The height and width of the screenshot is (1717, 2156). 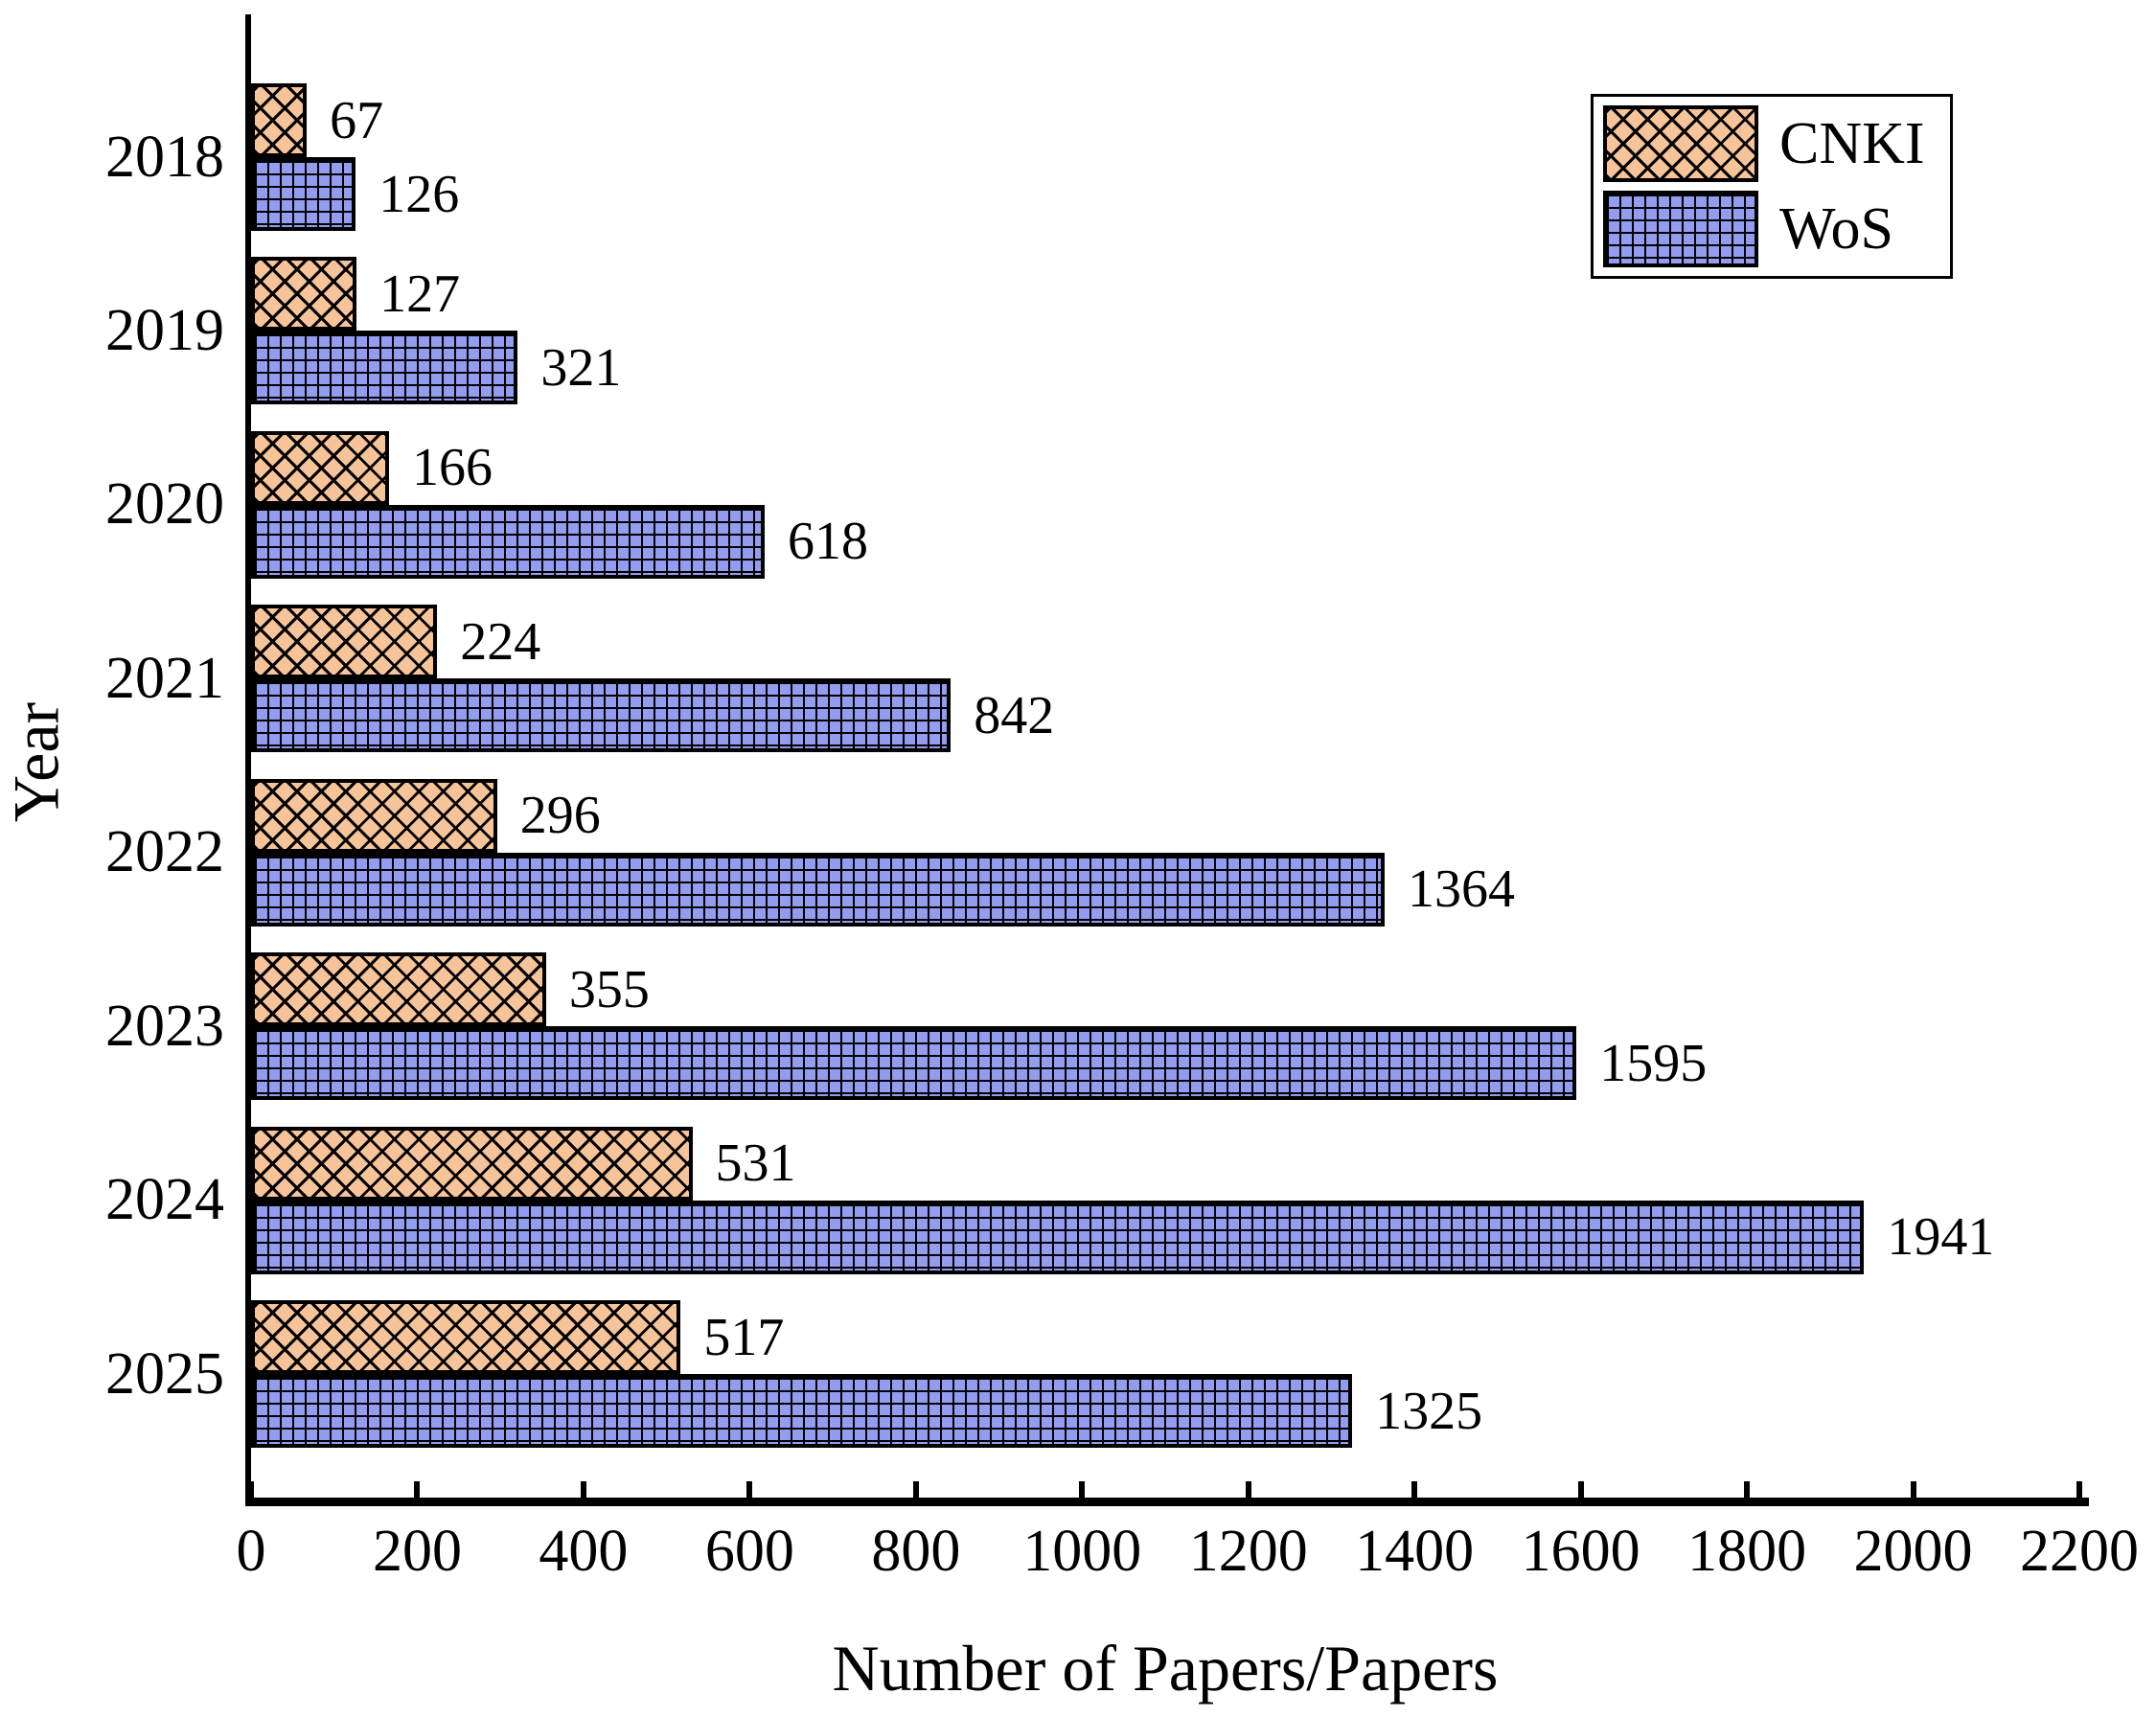 I want to click on y-axis-title: Year, so click(x=36, y=762).